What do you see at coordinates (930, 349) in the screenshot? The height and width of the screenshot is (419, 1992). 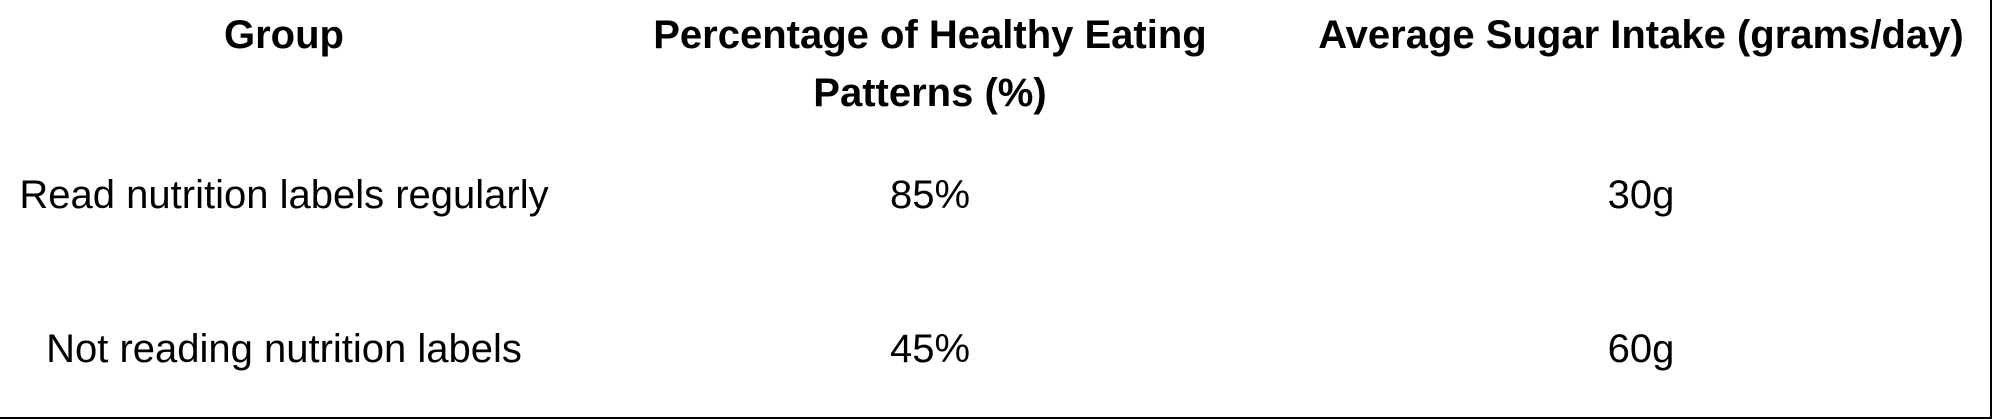 I see `cell-healthy-eating: 45%` at bounding box center [930, 349].